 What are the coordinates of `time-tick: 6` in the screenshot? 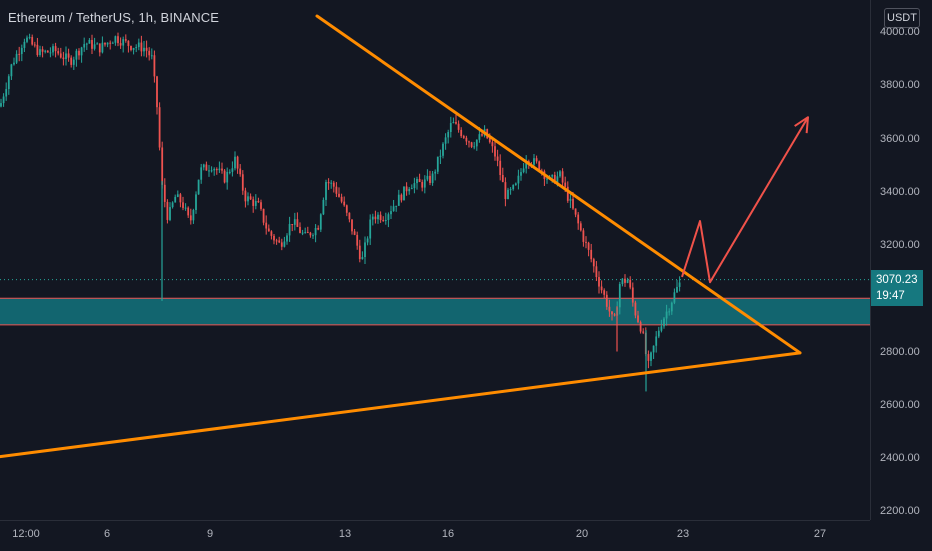 It's located at (107, 534).